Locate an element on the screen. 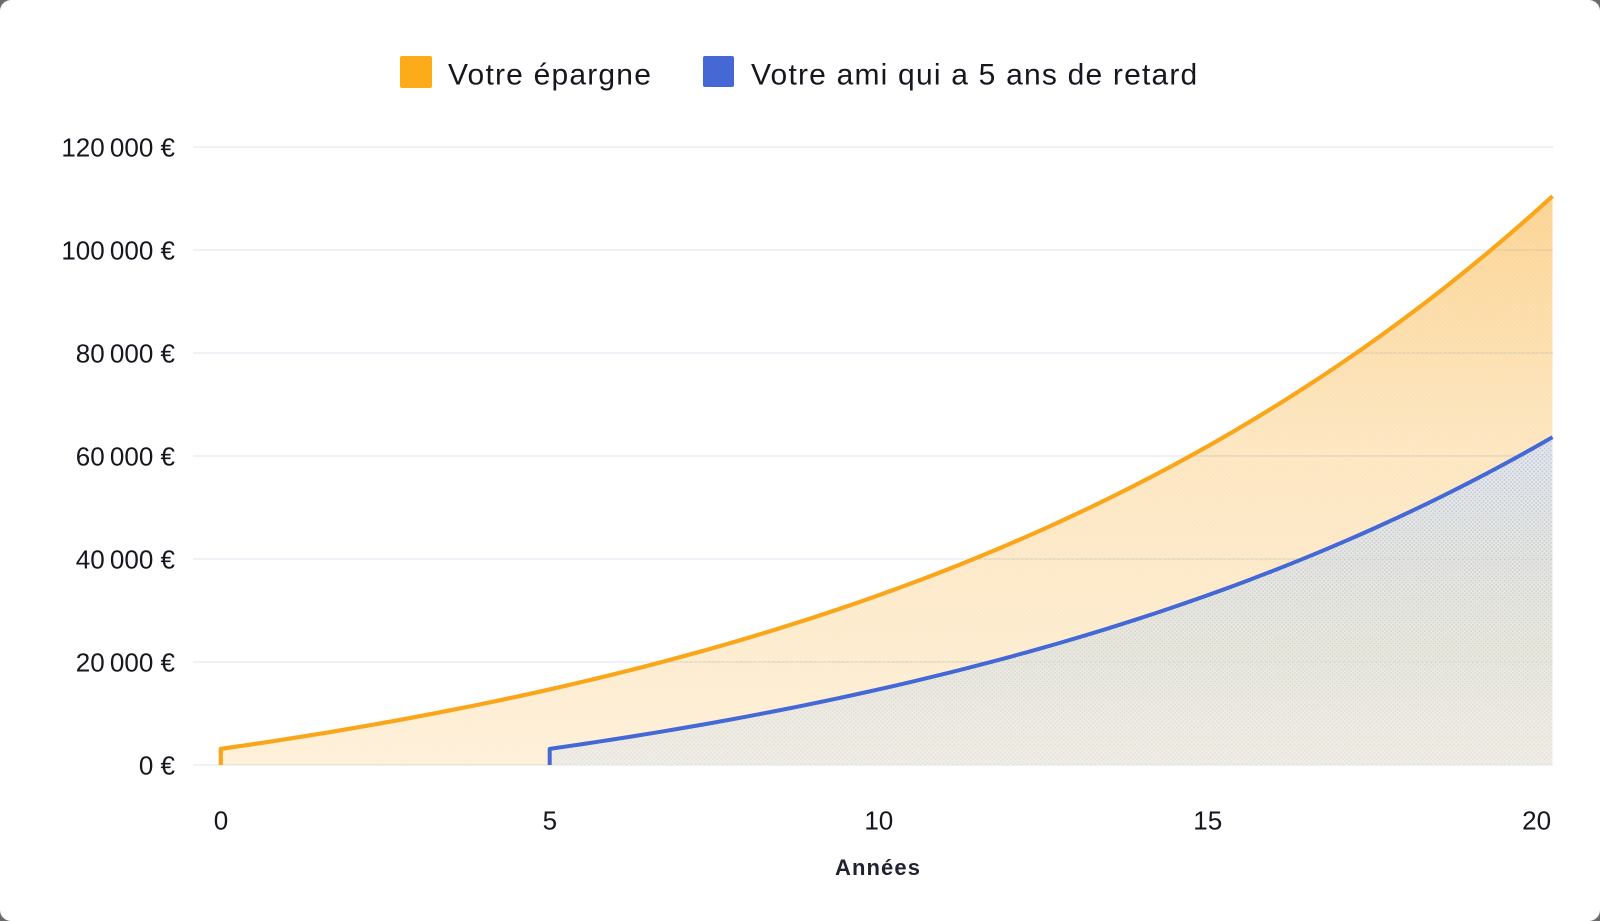 The image size is (1600, 921). svg-text: 100 000 € is located at coordinates (118, 251).